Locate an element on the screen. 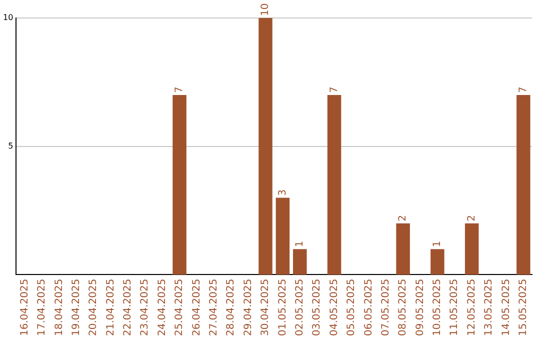 The image size is (540, 340). x-tick-label: 11.05.2025 is located at coordinates (454, 307).